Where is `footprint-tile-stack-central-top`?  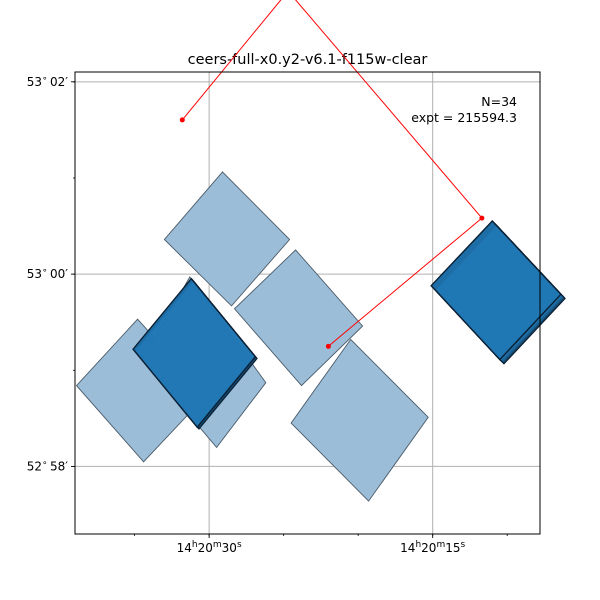 footprint-tile-stack-central-top is located at coordinates (194, 353).